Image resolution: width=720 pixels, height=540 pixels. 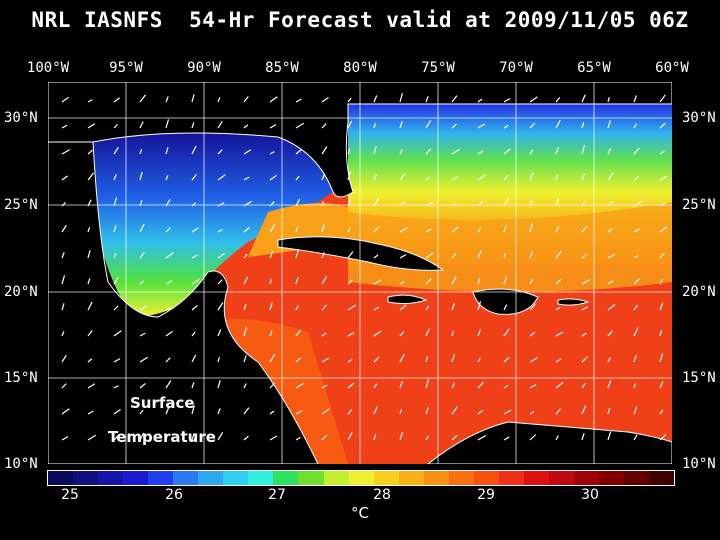 What do you see at coordinates (162, 403) in the screenshot?
I see `surface-label: Surface` at bounding box center [162, 403].